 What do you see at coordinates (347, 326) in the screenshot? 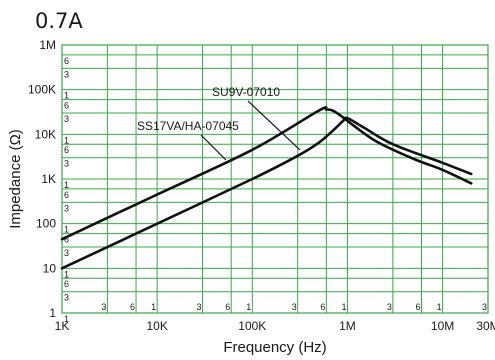
I see `x-tick-label: 1M` at bounding box center [347, 326].